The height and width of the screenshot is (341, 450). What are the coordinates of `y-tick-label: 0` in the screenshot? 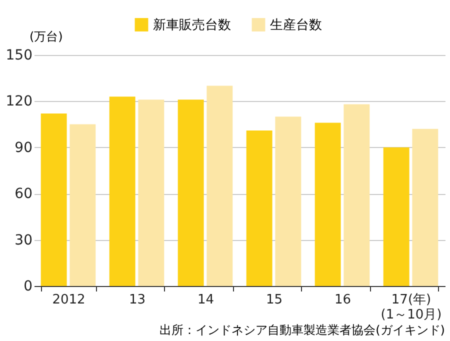 It's located at (28, 286).